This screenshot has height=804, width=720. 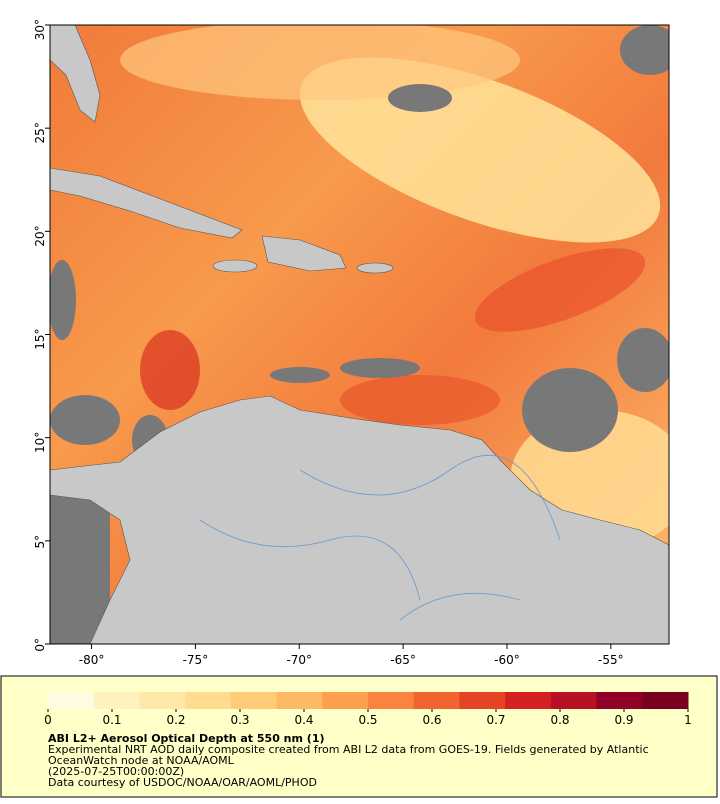 What do you see at coordinates (40, 645) in the screenshot?
I see `y-tick-label: 0°` at bounding box center [40, 645].